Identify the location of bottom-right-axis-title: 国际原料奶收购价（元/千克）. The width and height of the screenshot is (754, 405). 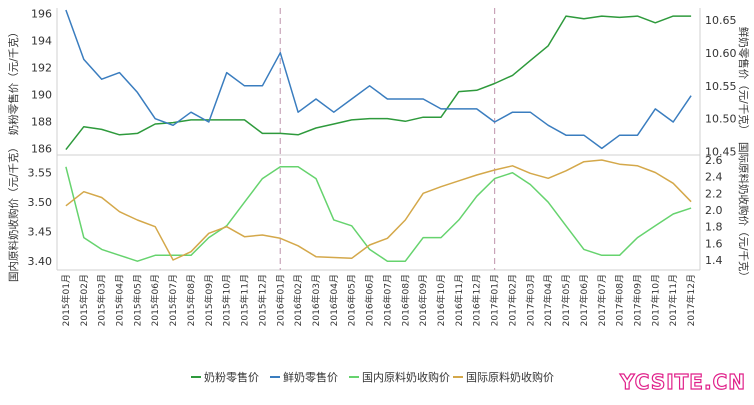
(743, 212).